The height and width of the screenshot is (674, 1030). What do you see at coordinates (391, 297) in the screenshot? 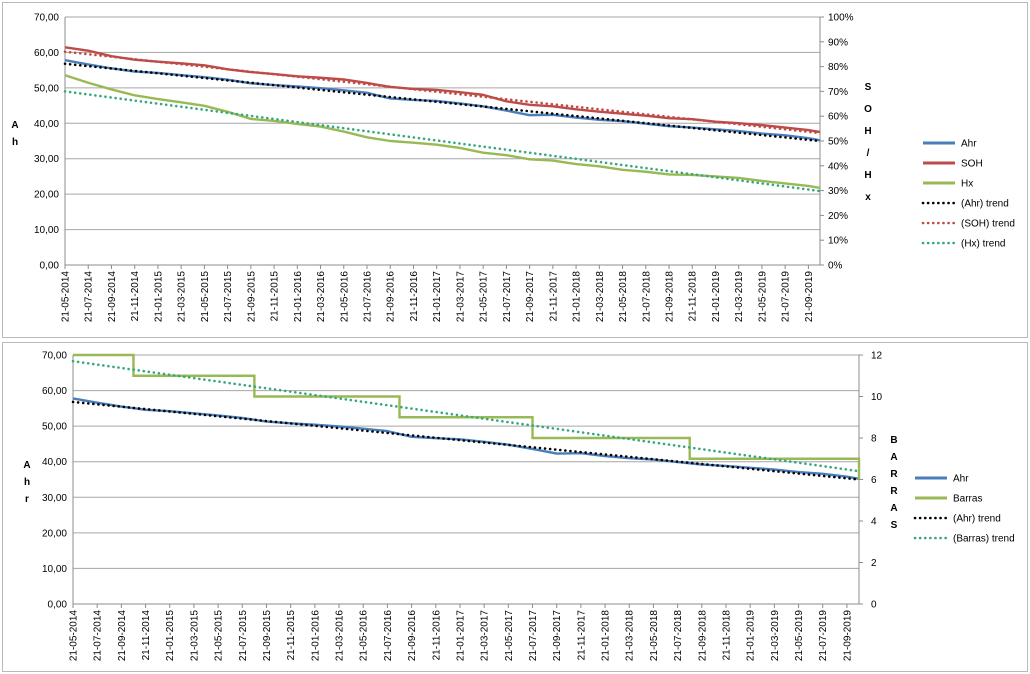
I see `x-tick-label: 21-09-2016` at bounding box center [391, 297].